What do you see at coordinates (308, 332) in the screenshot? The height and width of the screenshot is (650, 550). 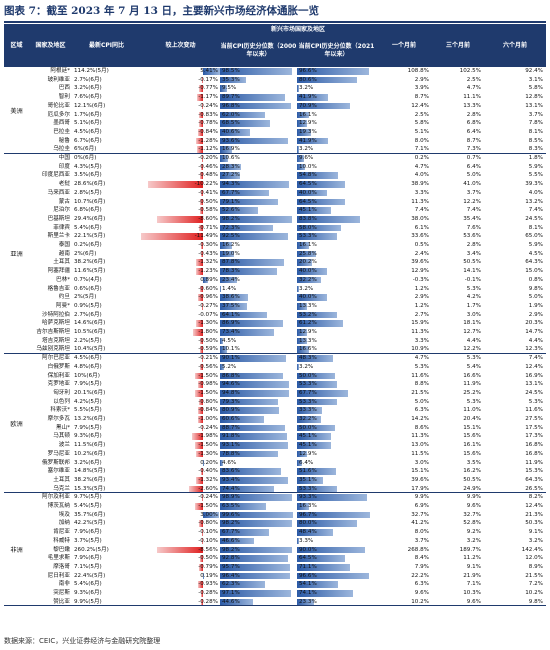 I see `pct2021-value: 12.9%` at bounding box center [308, 332].